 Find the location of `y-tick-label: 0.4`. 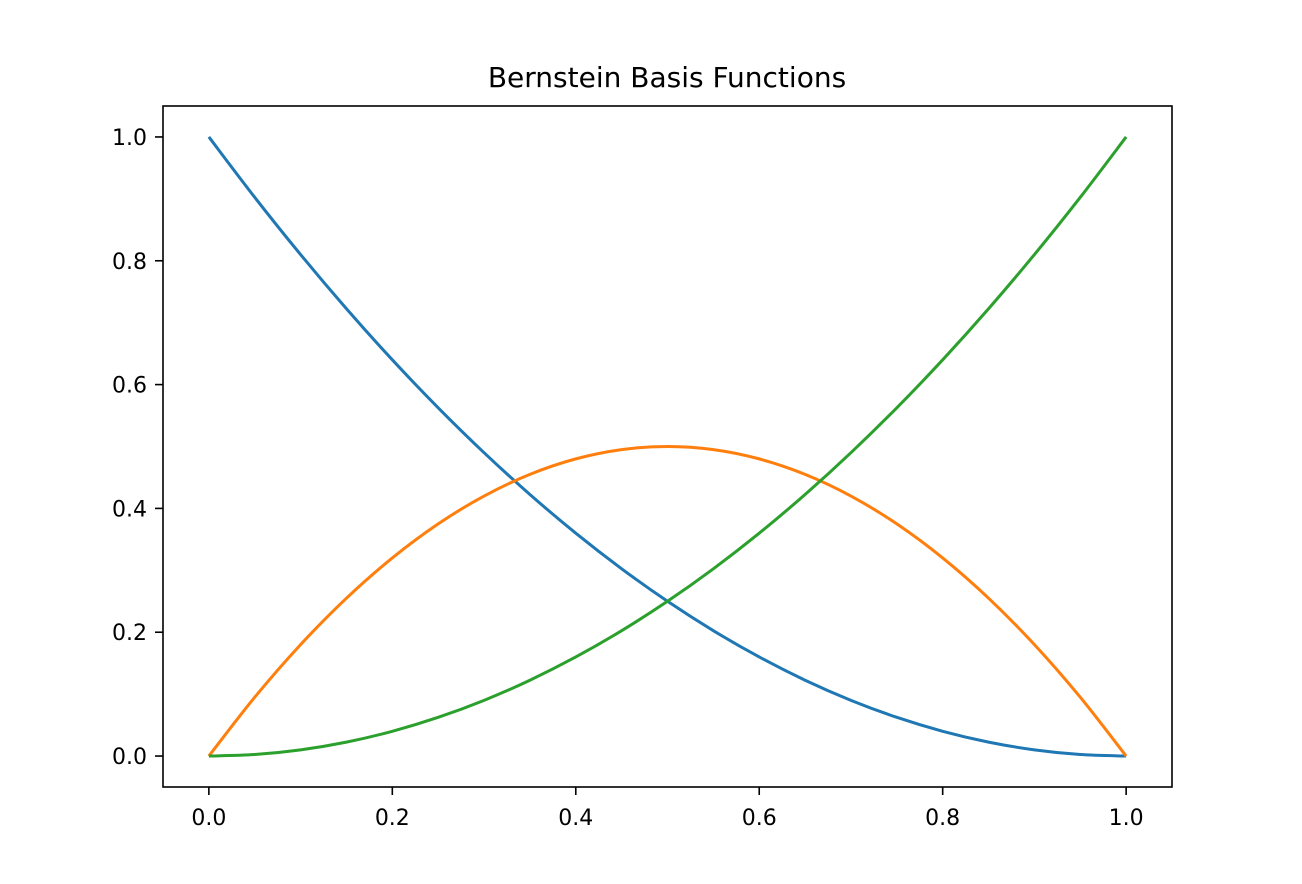

y-tick-label: 0.4 is located at coordinates (129, 509).